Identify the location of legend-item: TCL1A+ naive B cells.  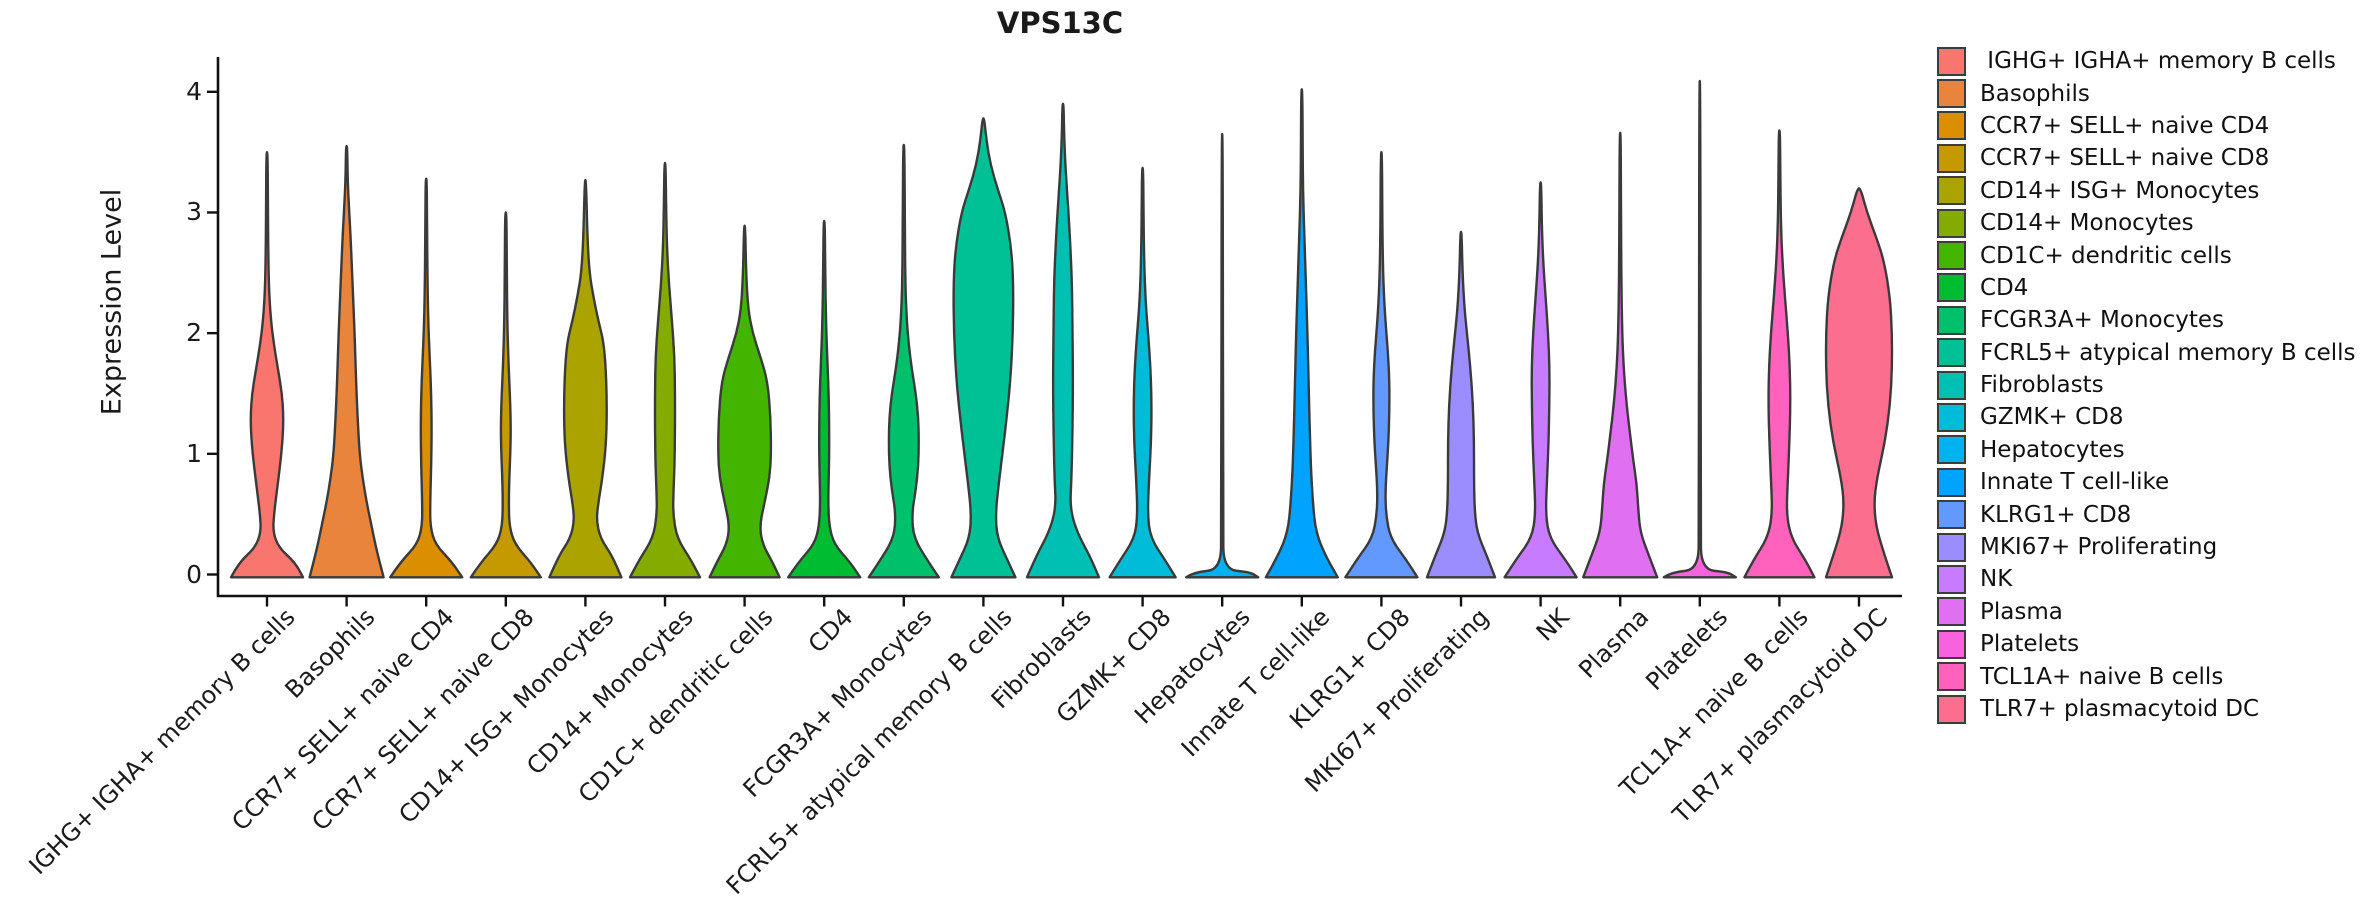
(2146, 676).